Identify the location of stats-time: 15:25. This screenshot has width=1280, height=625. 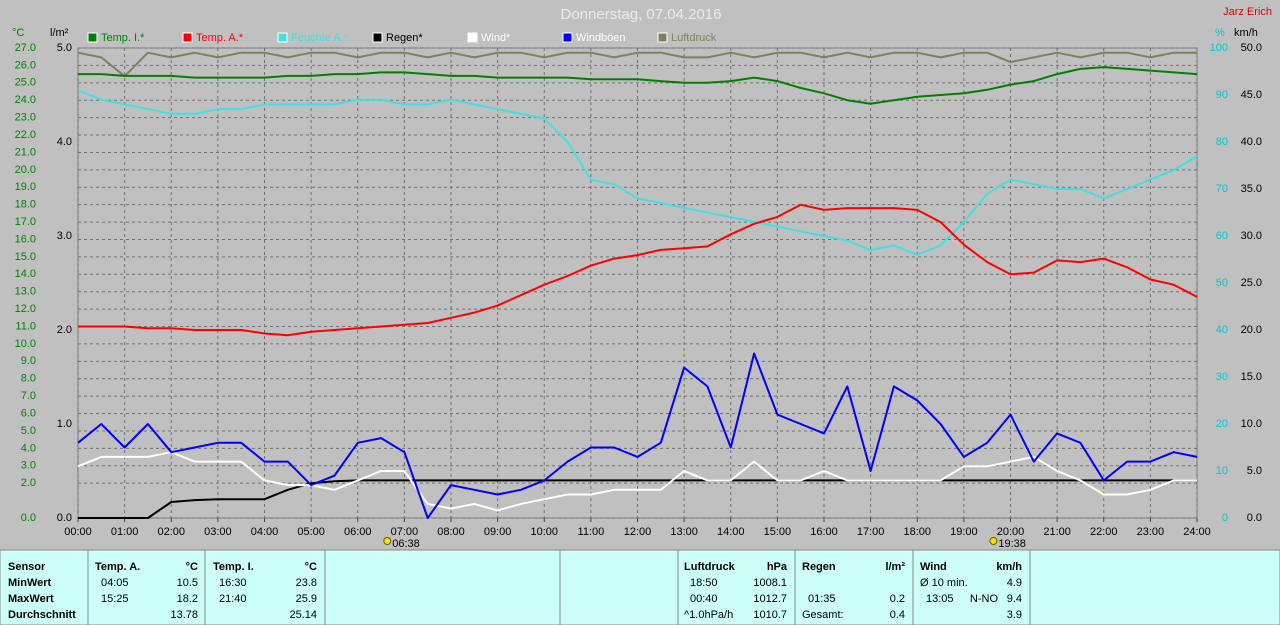
(115, 599).